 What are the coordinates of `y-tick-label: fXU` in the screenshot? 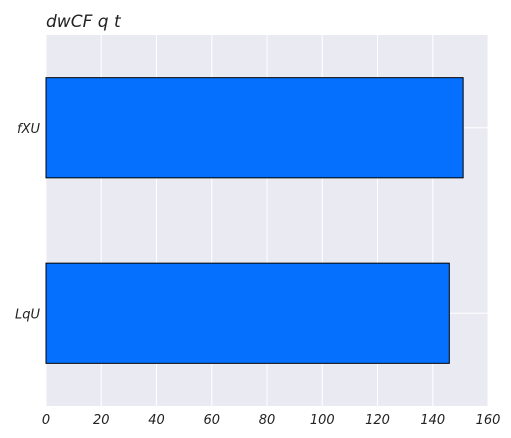 It's located at (28, 129).